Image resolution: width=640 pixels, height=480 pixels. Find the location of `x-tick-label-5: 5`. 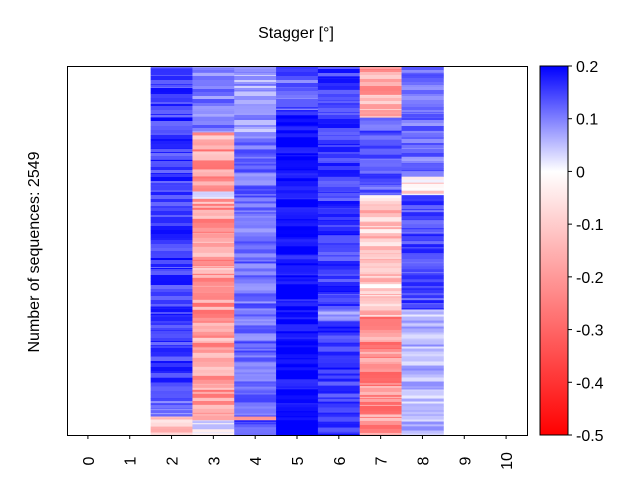

x-tick-label-5: 5 is located at coordinates (298, 460).